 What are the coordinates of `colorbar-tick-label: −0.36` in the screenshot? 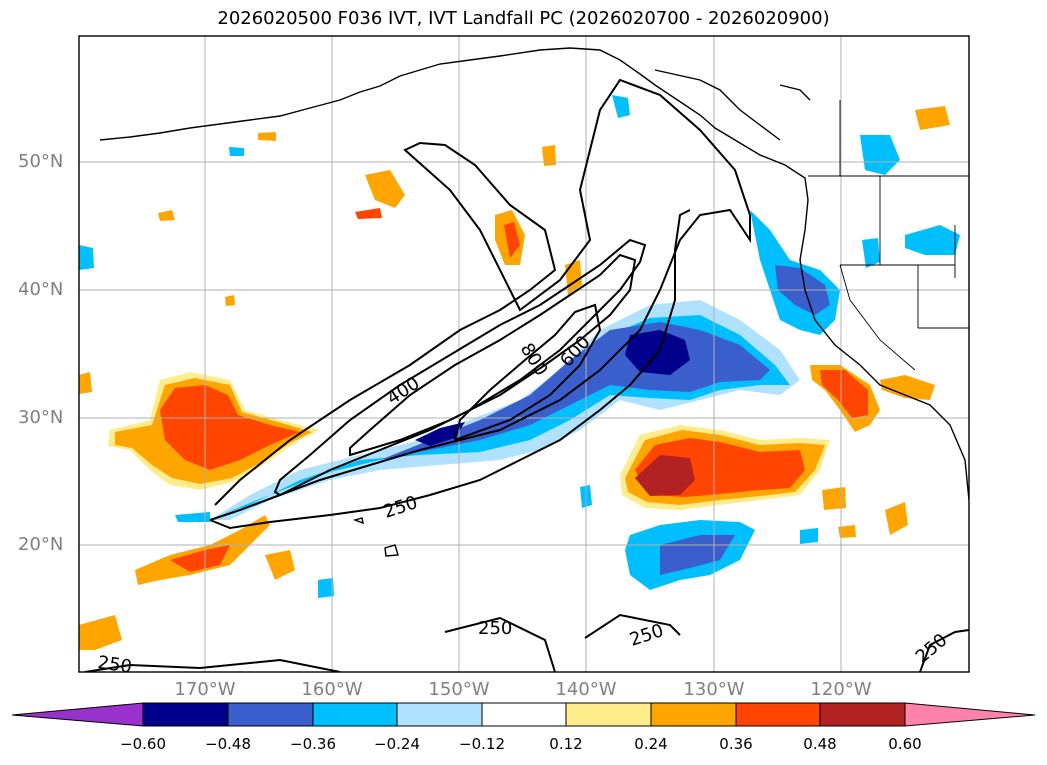 It's located at (313, 744).